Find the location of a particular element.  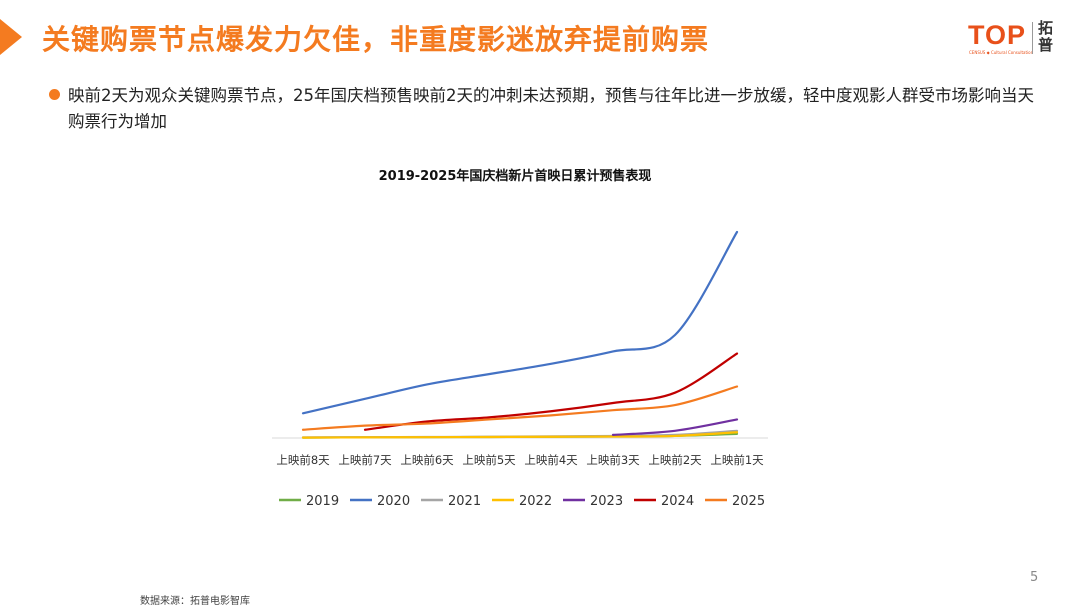

legend-label-2024: 2024 is located at coordinates (677, 501).